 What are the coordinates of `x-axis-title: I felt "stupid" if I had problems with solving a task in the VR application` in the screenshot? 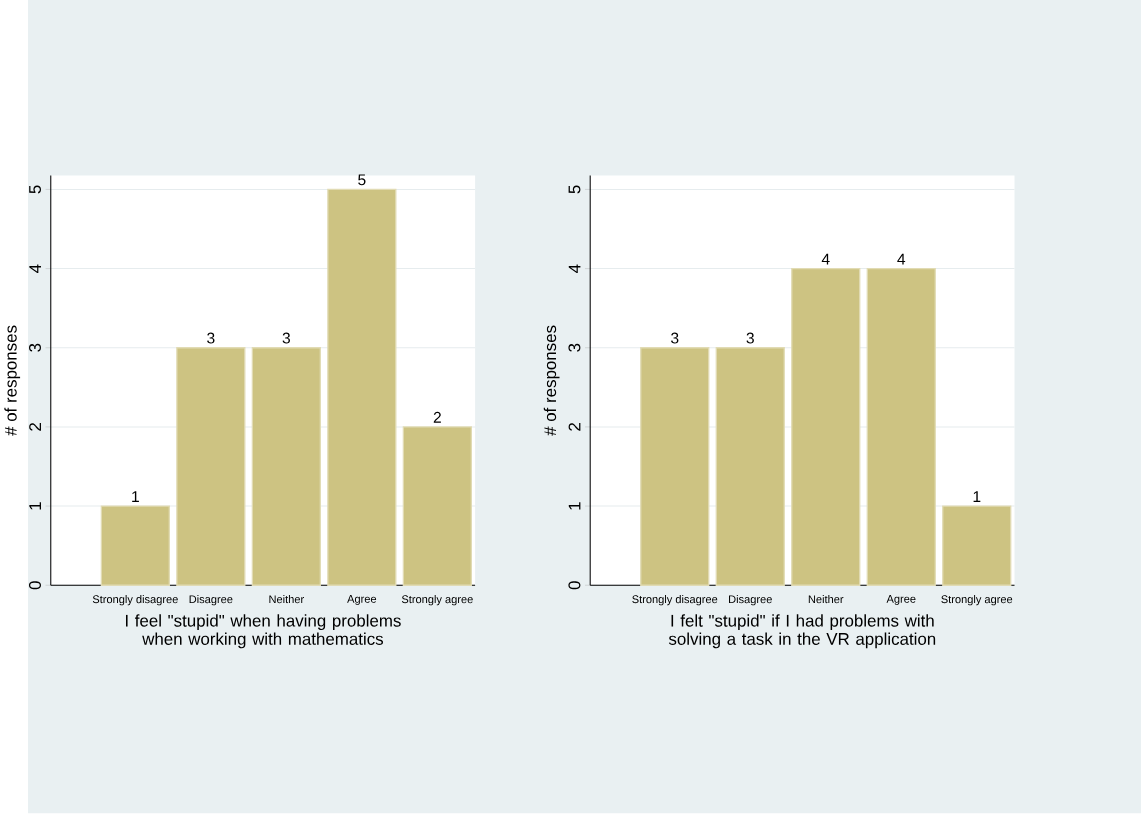 It's located at (802, 631).